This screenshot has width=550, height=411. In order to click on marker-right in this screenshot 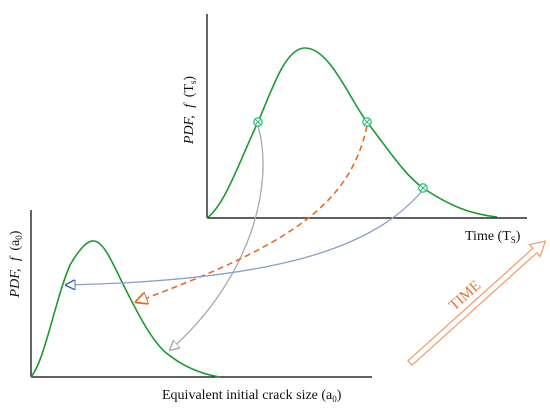, I will do `click(423, 188)`.